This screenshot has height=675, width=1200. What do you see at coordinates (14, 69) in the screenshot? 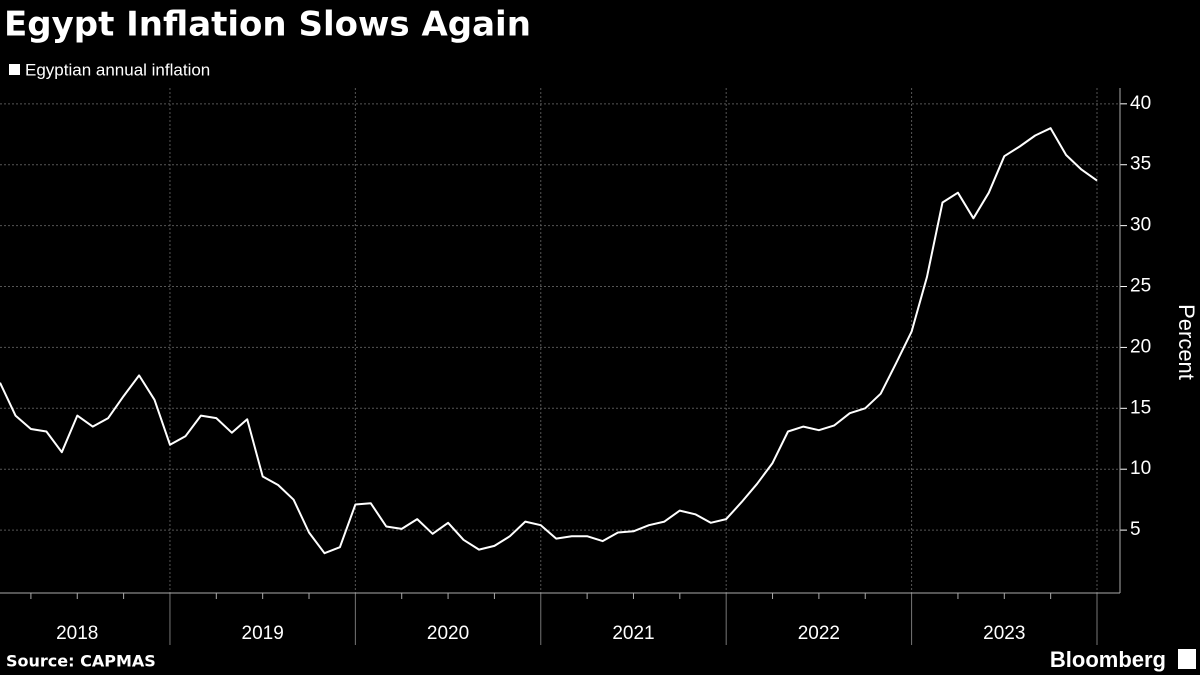
I see `legend-swatch` at bounding box center [14, 69].